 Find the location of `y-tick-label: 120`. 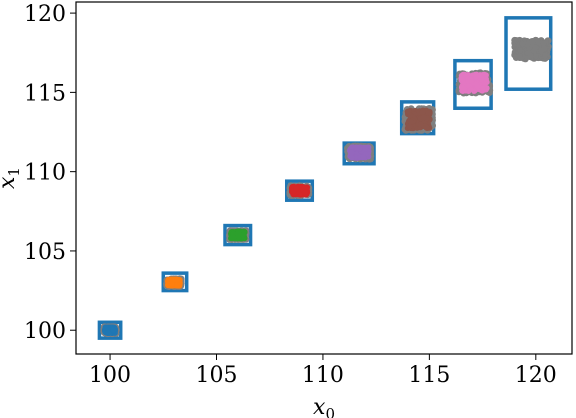

y-tick-label: 120 is located at coordinates (45, 14).